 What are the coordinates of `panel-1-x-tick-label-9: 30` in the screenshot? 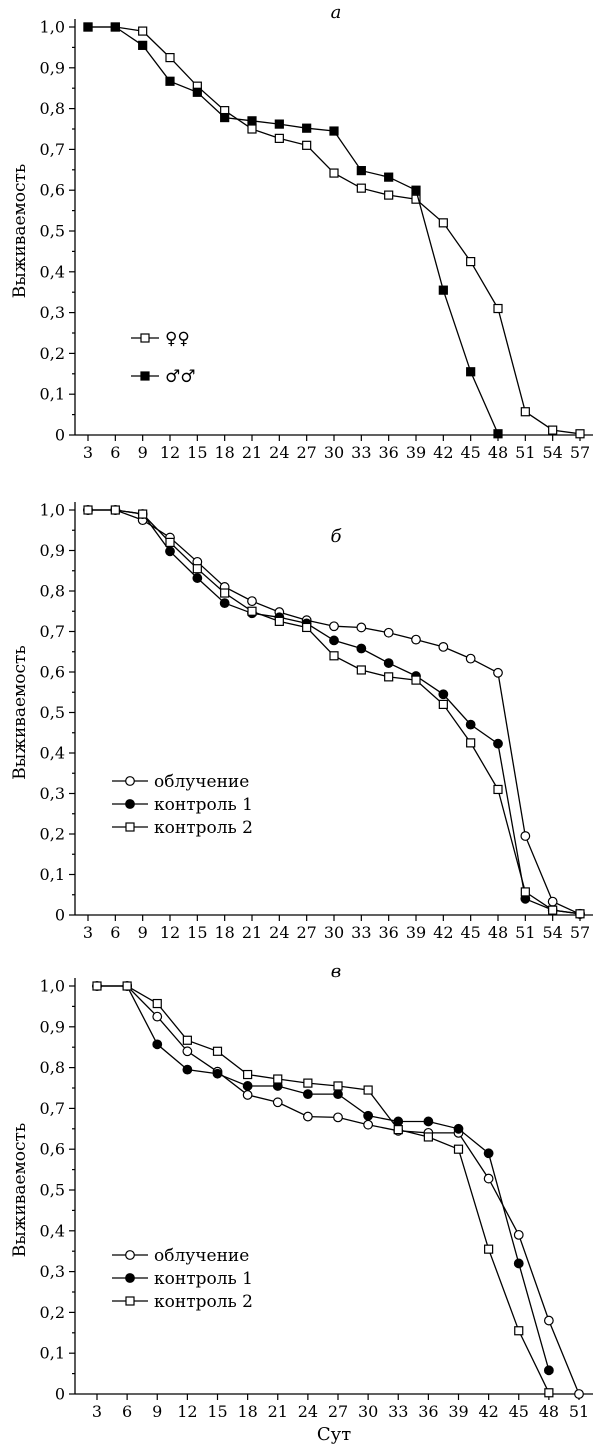 It's located at (334, 932).